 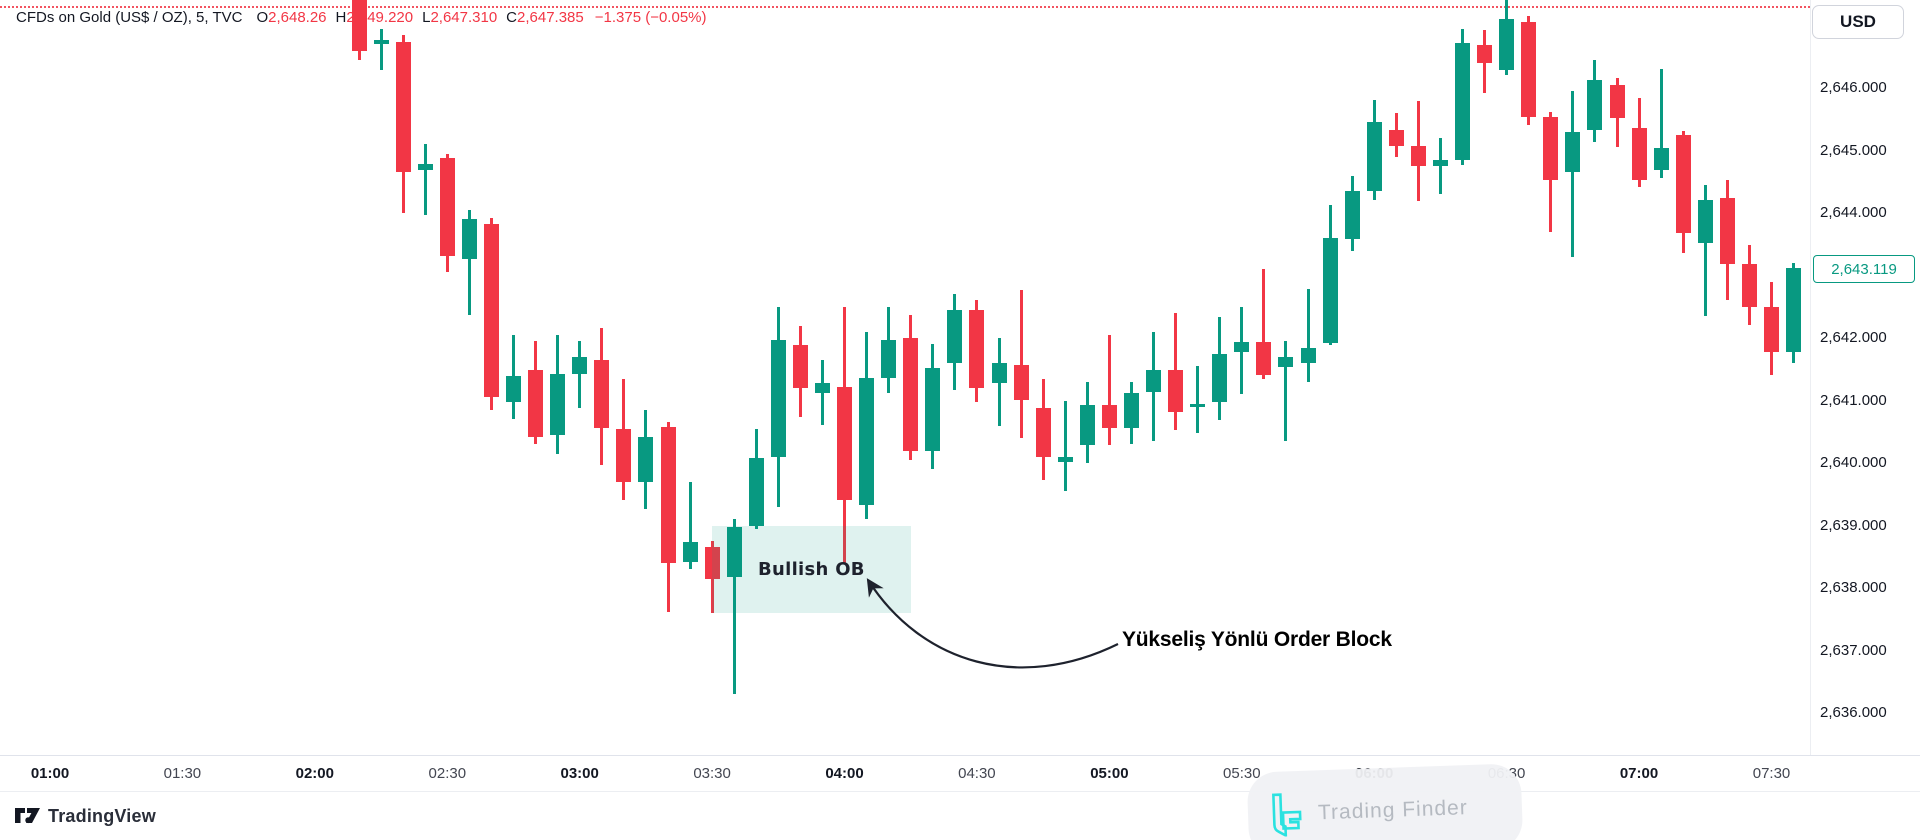 I want to click on price-axis-label: 2,636.000, so click(x=1853, y=712).